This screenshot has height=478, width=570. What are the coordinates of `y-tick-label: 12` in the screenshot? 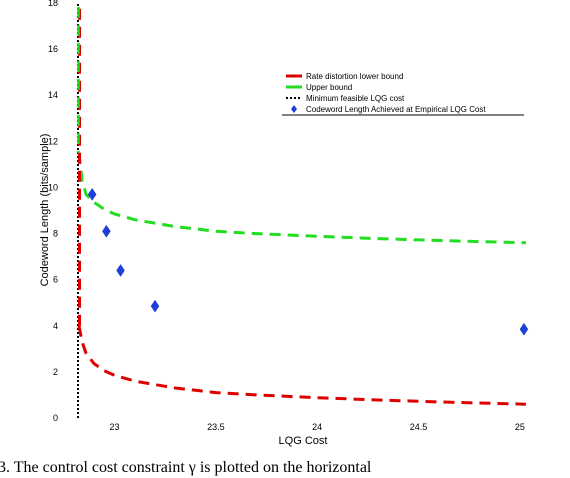 It's located at (53, 141).